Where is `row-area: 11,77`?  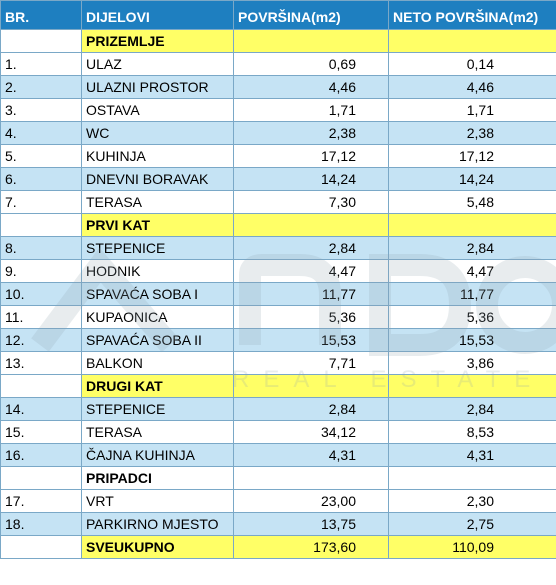 row-area: 11,77 is located at coordinates (311, 294).